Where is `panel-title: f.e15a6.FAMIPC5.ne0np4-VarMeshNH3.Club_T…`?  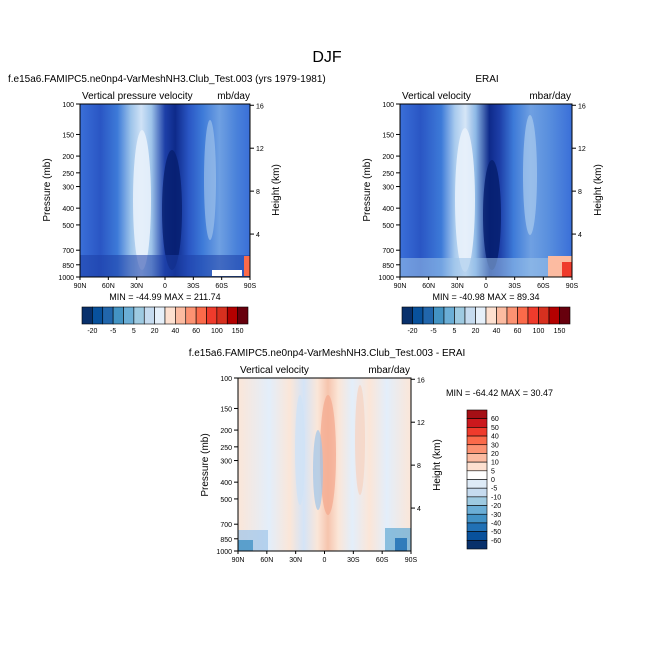
panel-title: f.e15a6.FAMIPC5.ne0np4-VarMeshNH3.Club_T… is located at coordinates (167, 79).